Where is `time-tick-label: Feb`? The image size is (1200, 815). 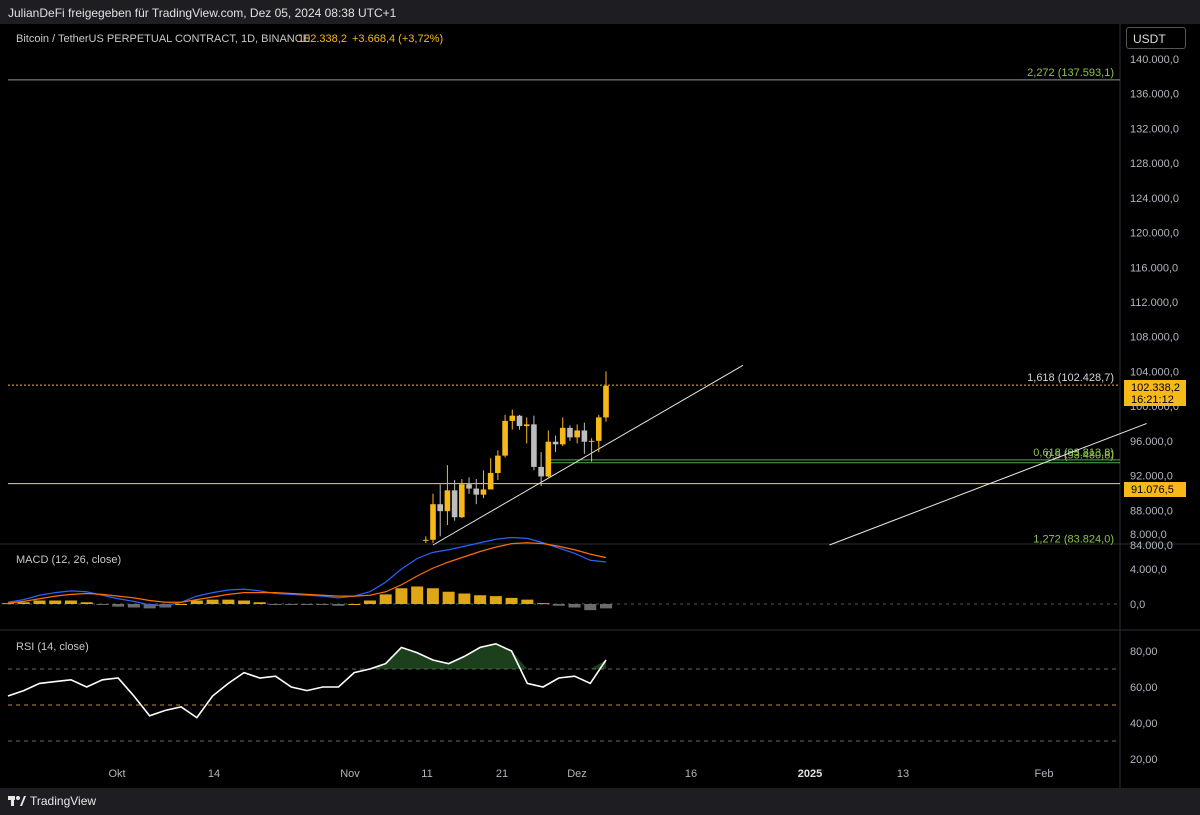 time-tick-label: Feb is located at coordinates (1044, 774).